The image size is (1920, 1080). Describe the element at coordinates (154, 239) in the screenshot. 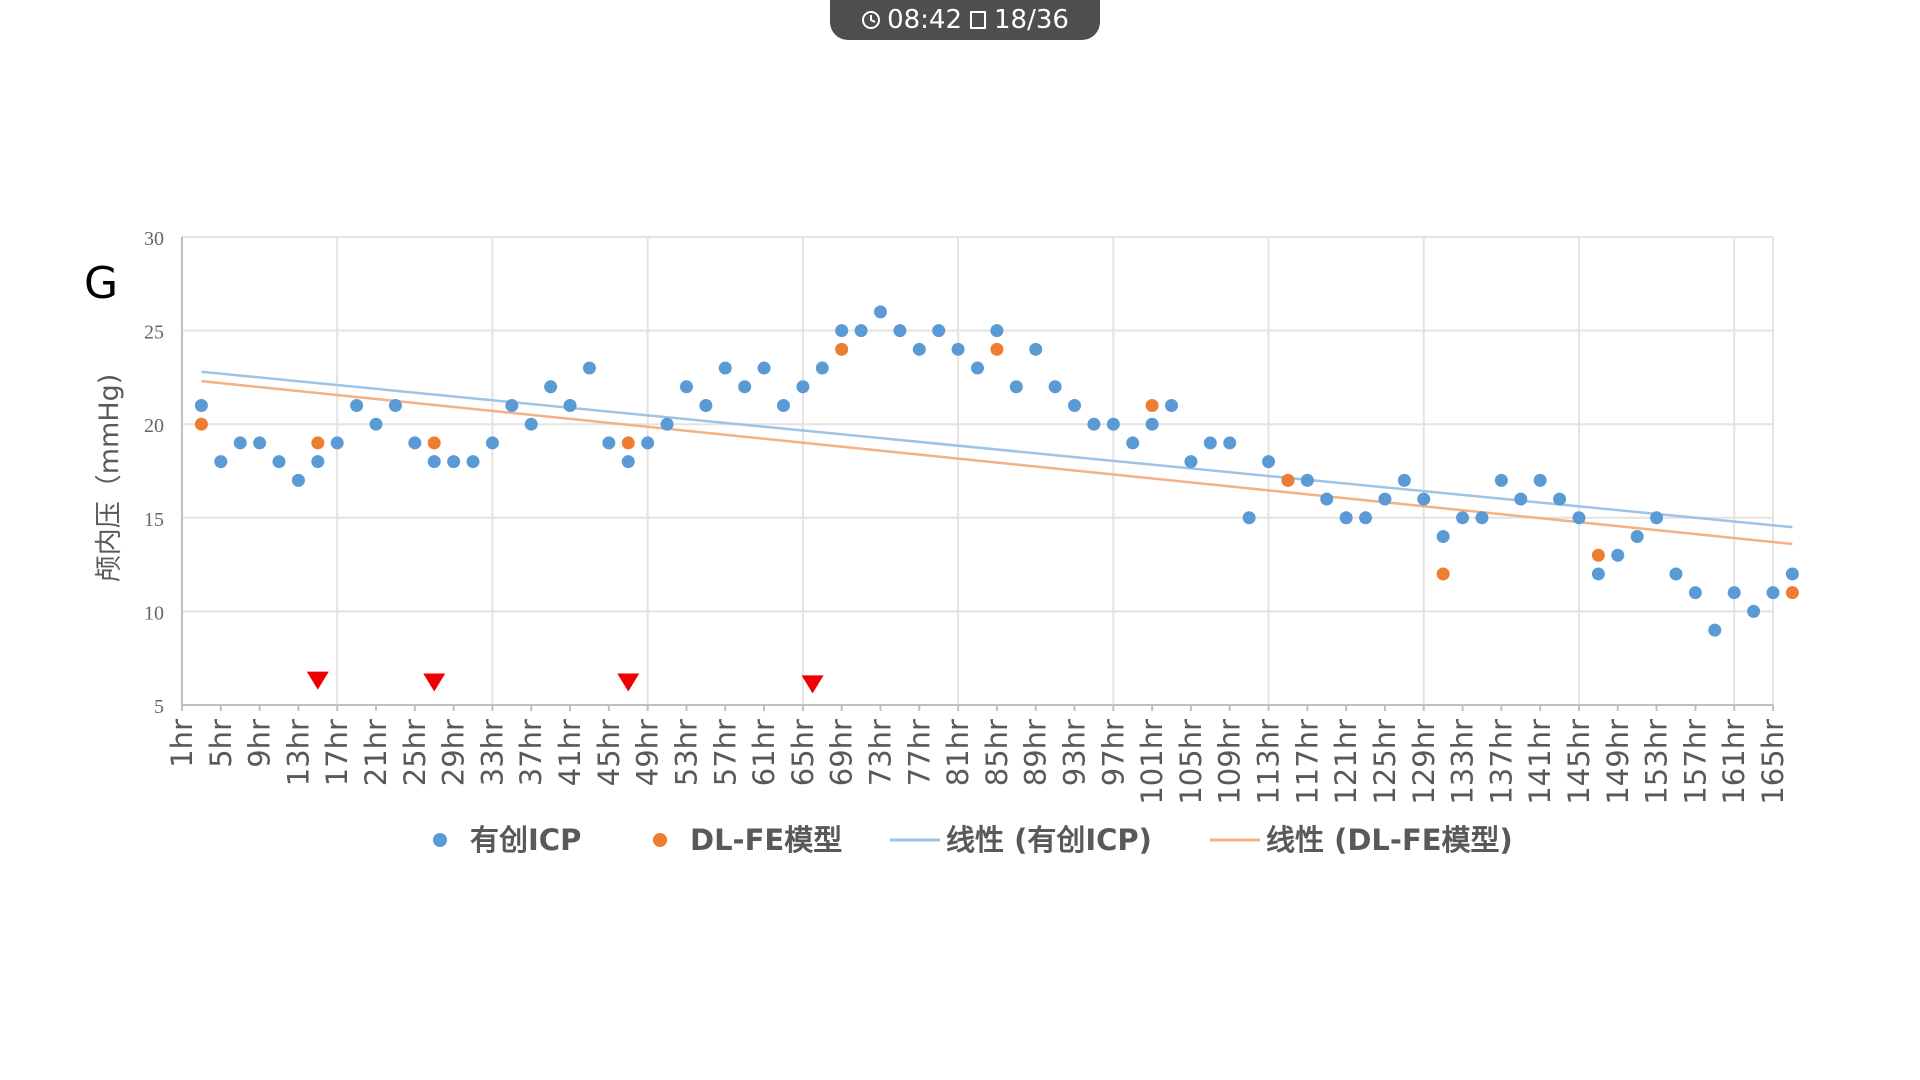

I see `y-tick-label: 30` at that location.